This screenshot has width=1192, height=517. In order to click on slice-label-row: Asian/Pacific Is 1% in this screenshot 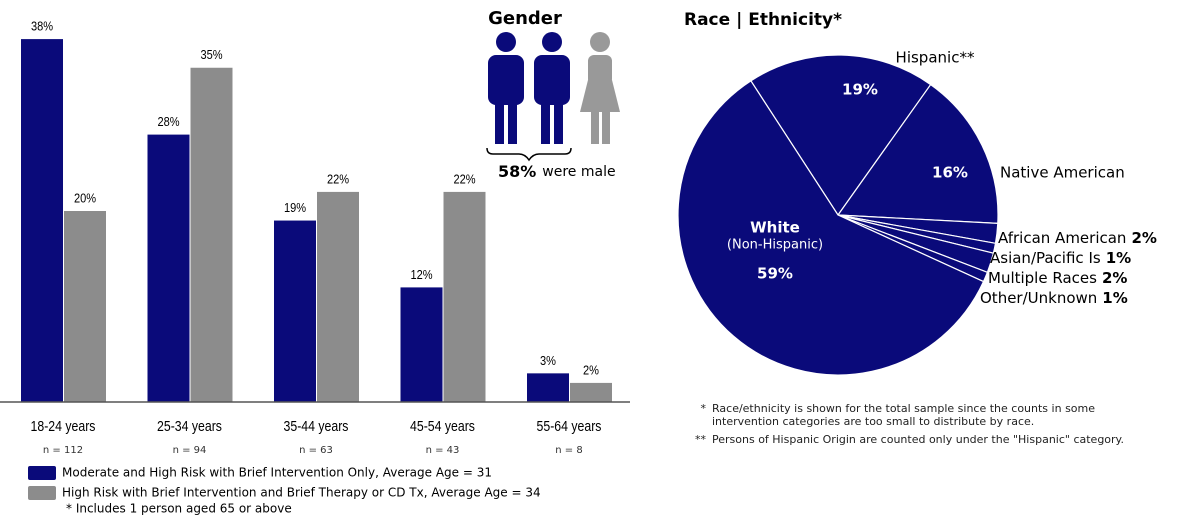, I will do `click(1060, 258)`.